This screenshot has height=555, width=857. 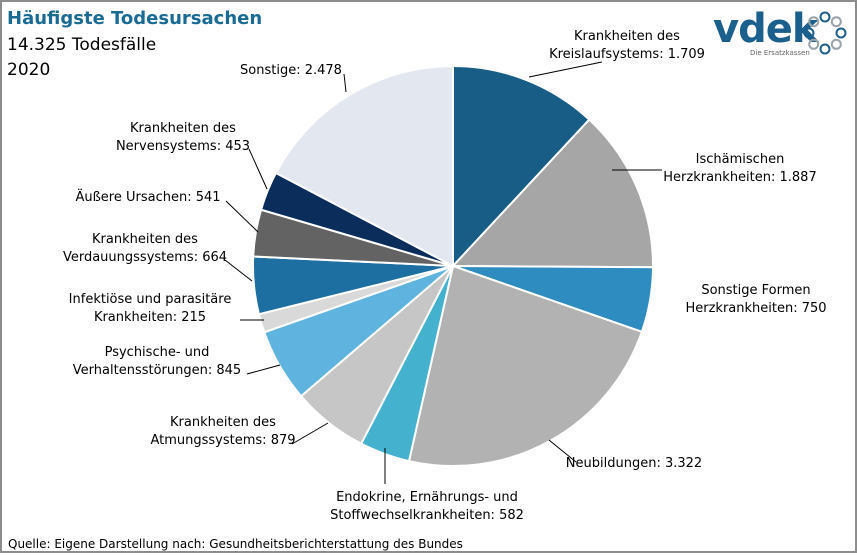 What do you see at coordinates (427, 497) in the screenshot?
I see `slice-label-line: Endokrine, Ernährungs- und` at bounding box center [427, 497].